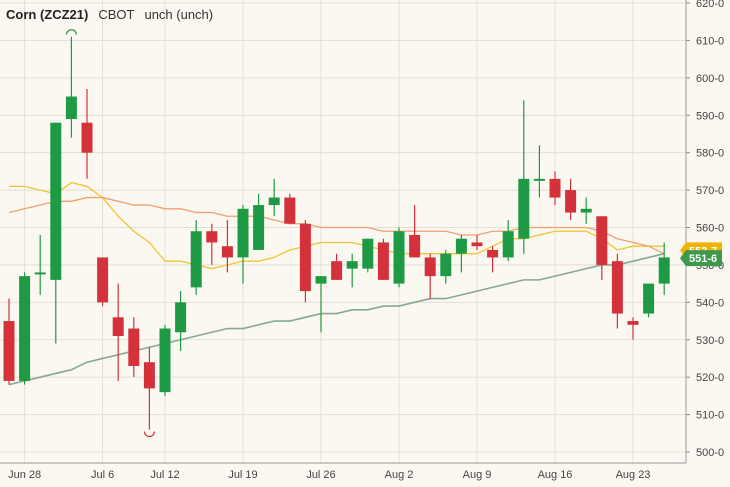 This screenshot has height=487, width=730. What do you see at coordinates (710, 116) in the screenshot?
I see `y-tick-label: 590-0` at bounding box center [710, 116].